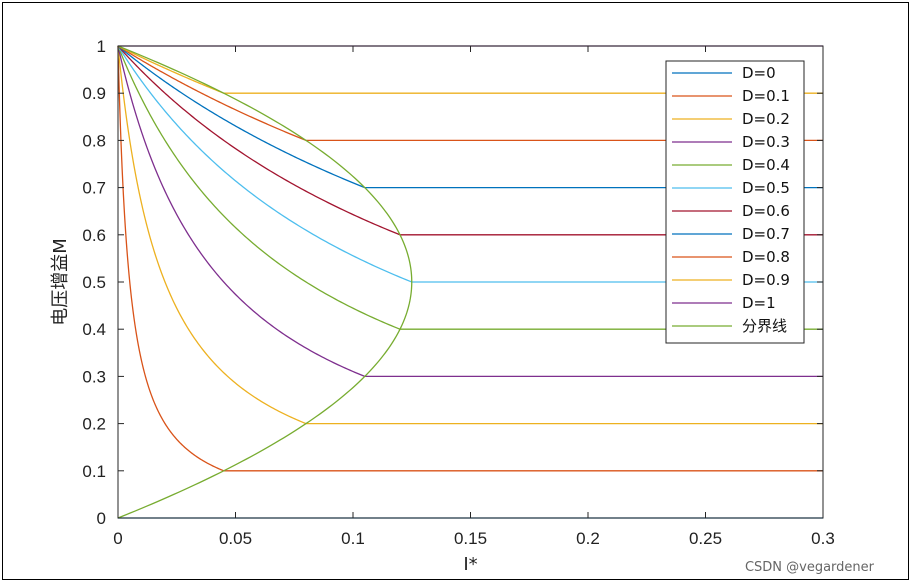 Image resolution: width=914 pixels, height=585 pixels. I want to click on y-tick-label: 1, so click(101, 46).